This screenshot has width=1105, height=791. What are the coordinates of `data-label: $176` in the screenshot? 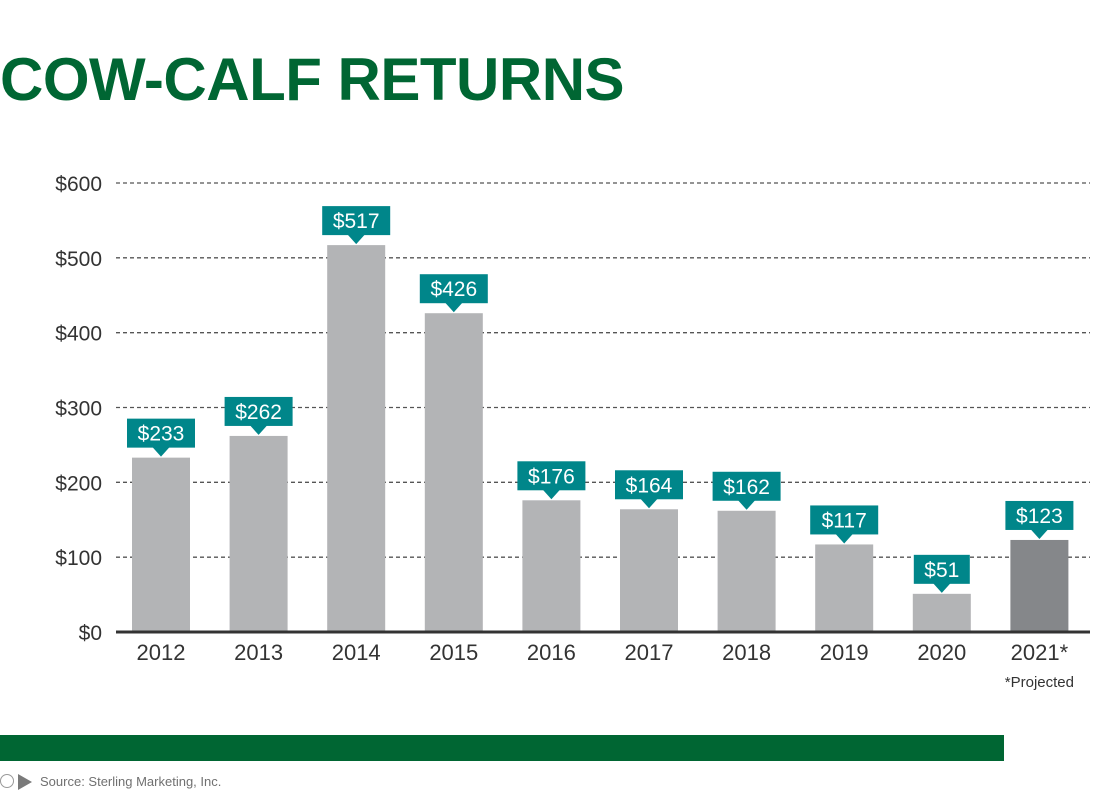 It's located at (551, 476).